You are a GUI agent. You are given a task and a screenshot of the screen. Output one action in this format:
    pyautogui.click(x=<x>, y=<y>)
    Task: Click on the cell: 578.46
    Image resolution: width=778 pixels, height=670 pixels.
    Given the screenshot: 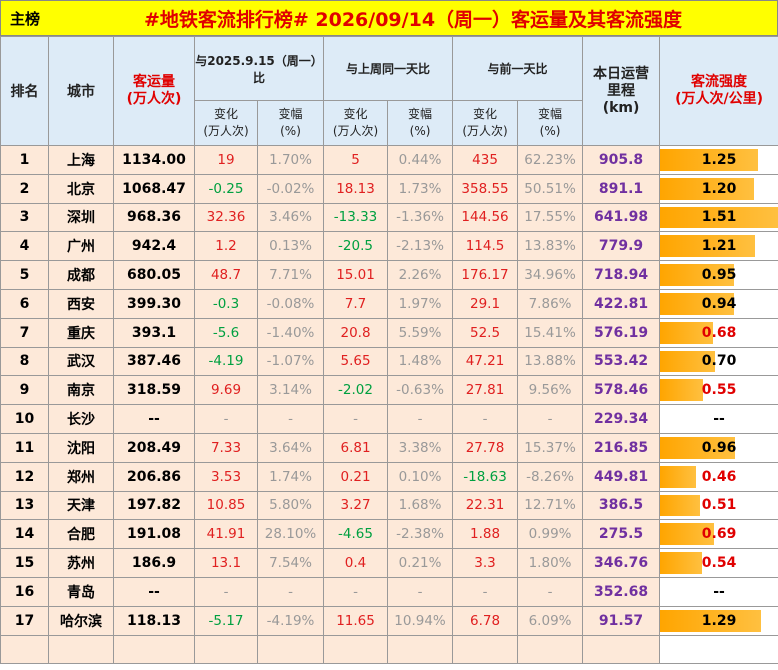 What is the action you would take?
    pyautogui.click(x=621, y=390)
    